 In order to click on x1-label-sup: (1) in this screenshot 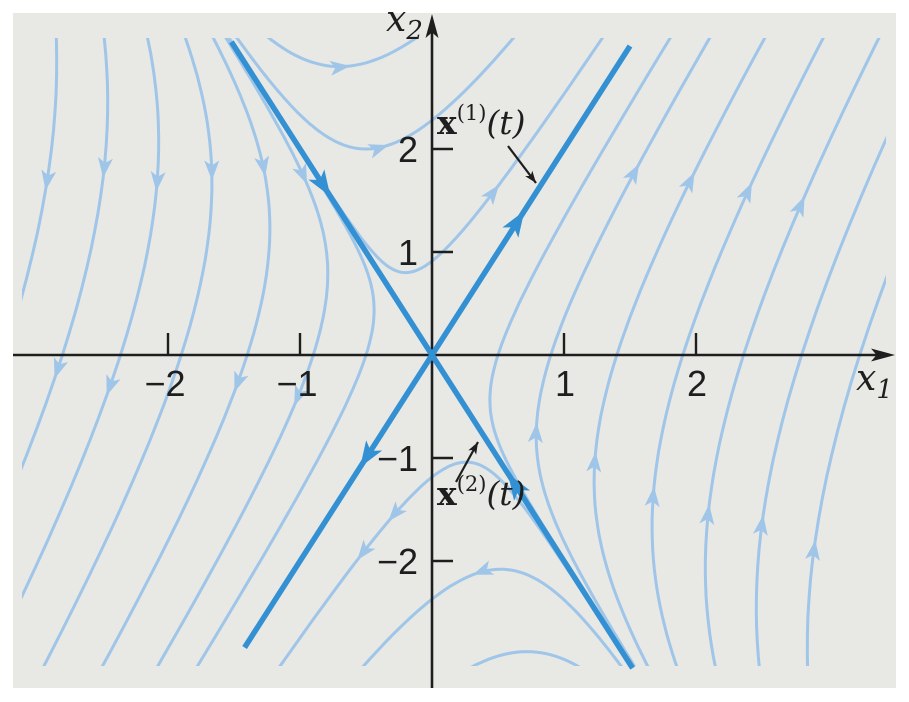, I will do `click(472, 113)`.